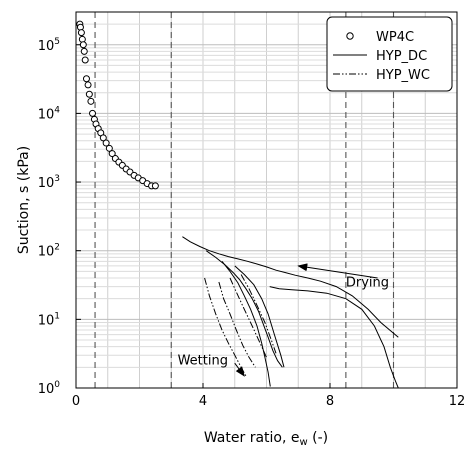 The image size is (467, 450). Describe the element at coordinates (203, 401) in the screenshot. I see `x-tick-label: 4` at that location.